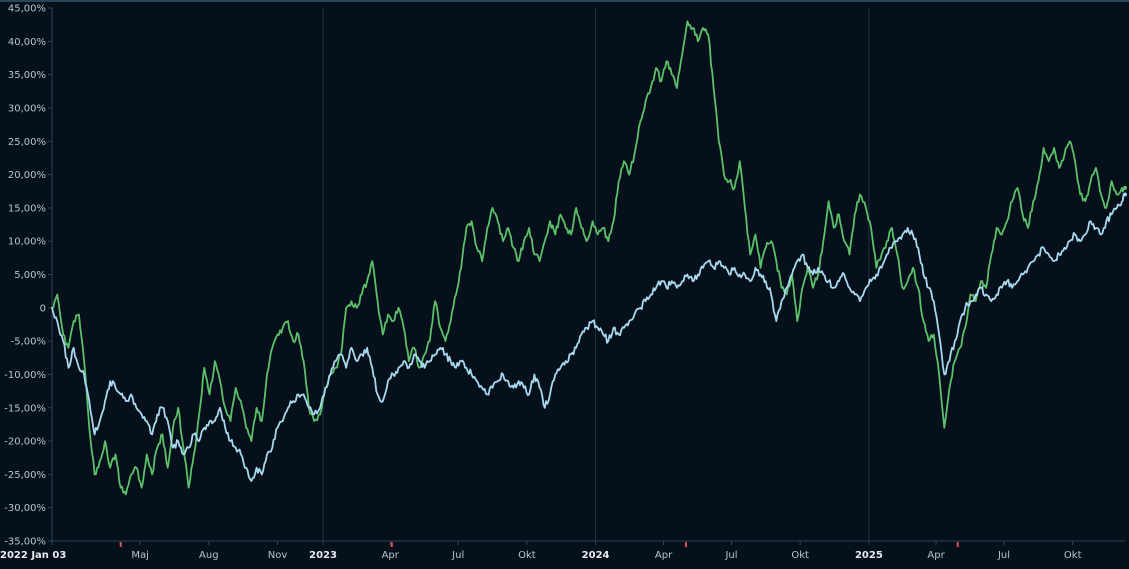 Image resolution: width=1129 pixels, height=569 pixels. Describe the element at coordinates (596, 555) in the screenshot. I see `x-tick-label: 2024` at that location.